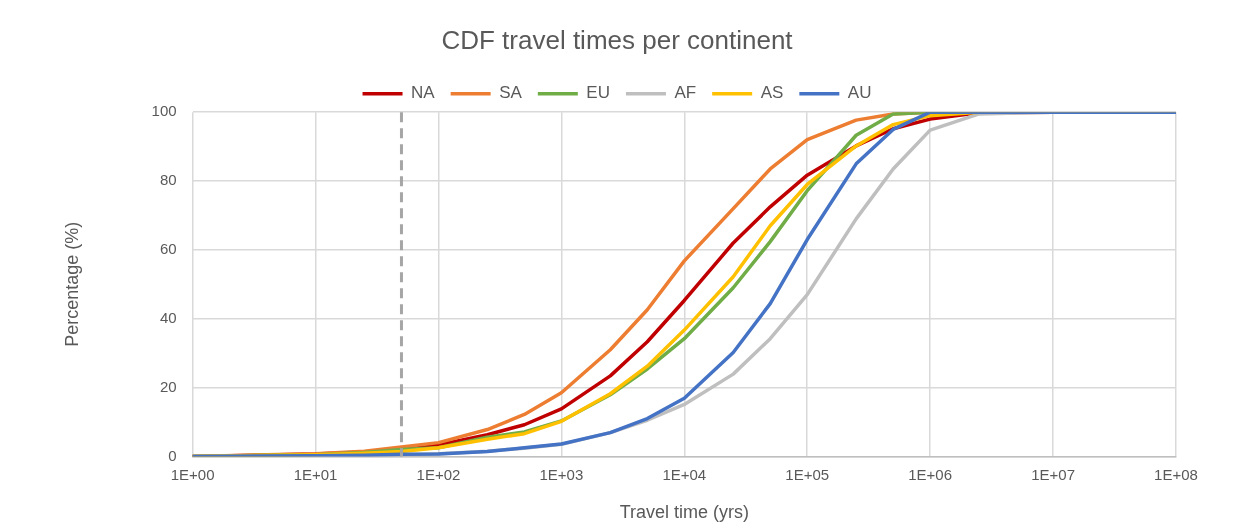  What do you see at coordinates (423, 93) in the screenshot?
I see `legend-label: NA` at bounding box center [423, 93].